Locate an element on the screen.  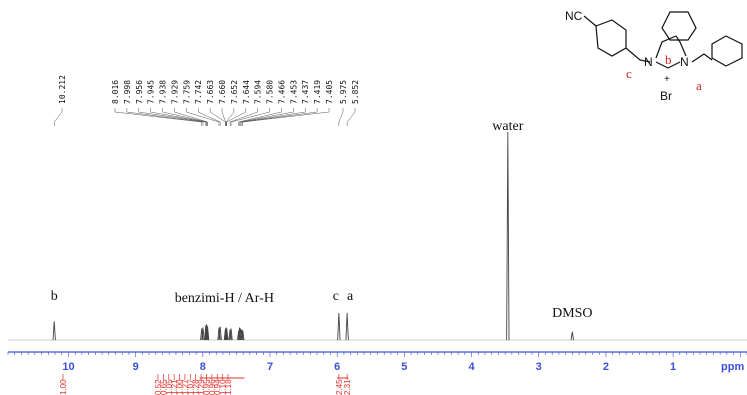
peak-shift-label-4: 7.945 is located at coordinates (151, 92).